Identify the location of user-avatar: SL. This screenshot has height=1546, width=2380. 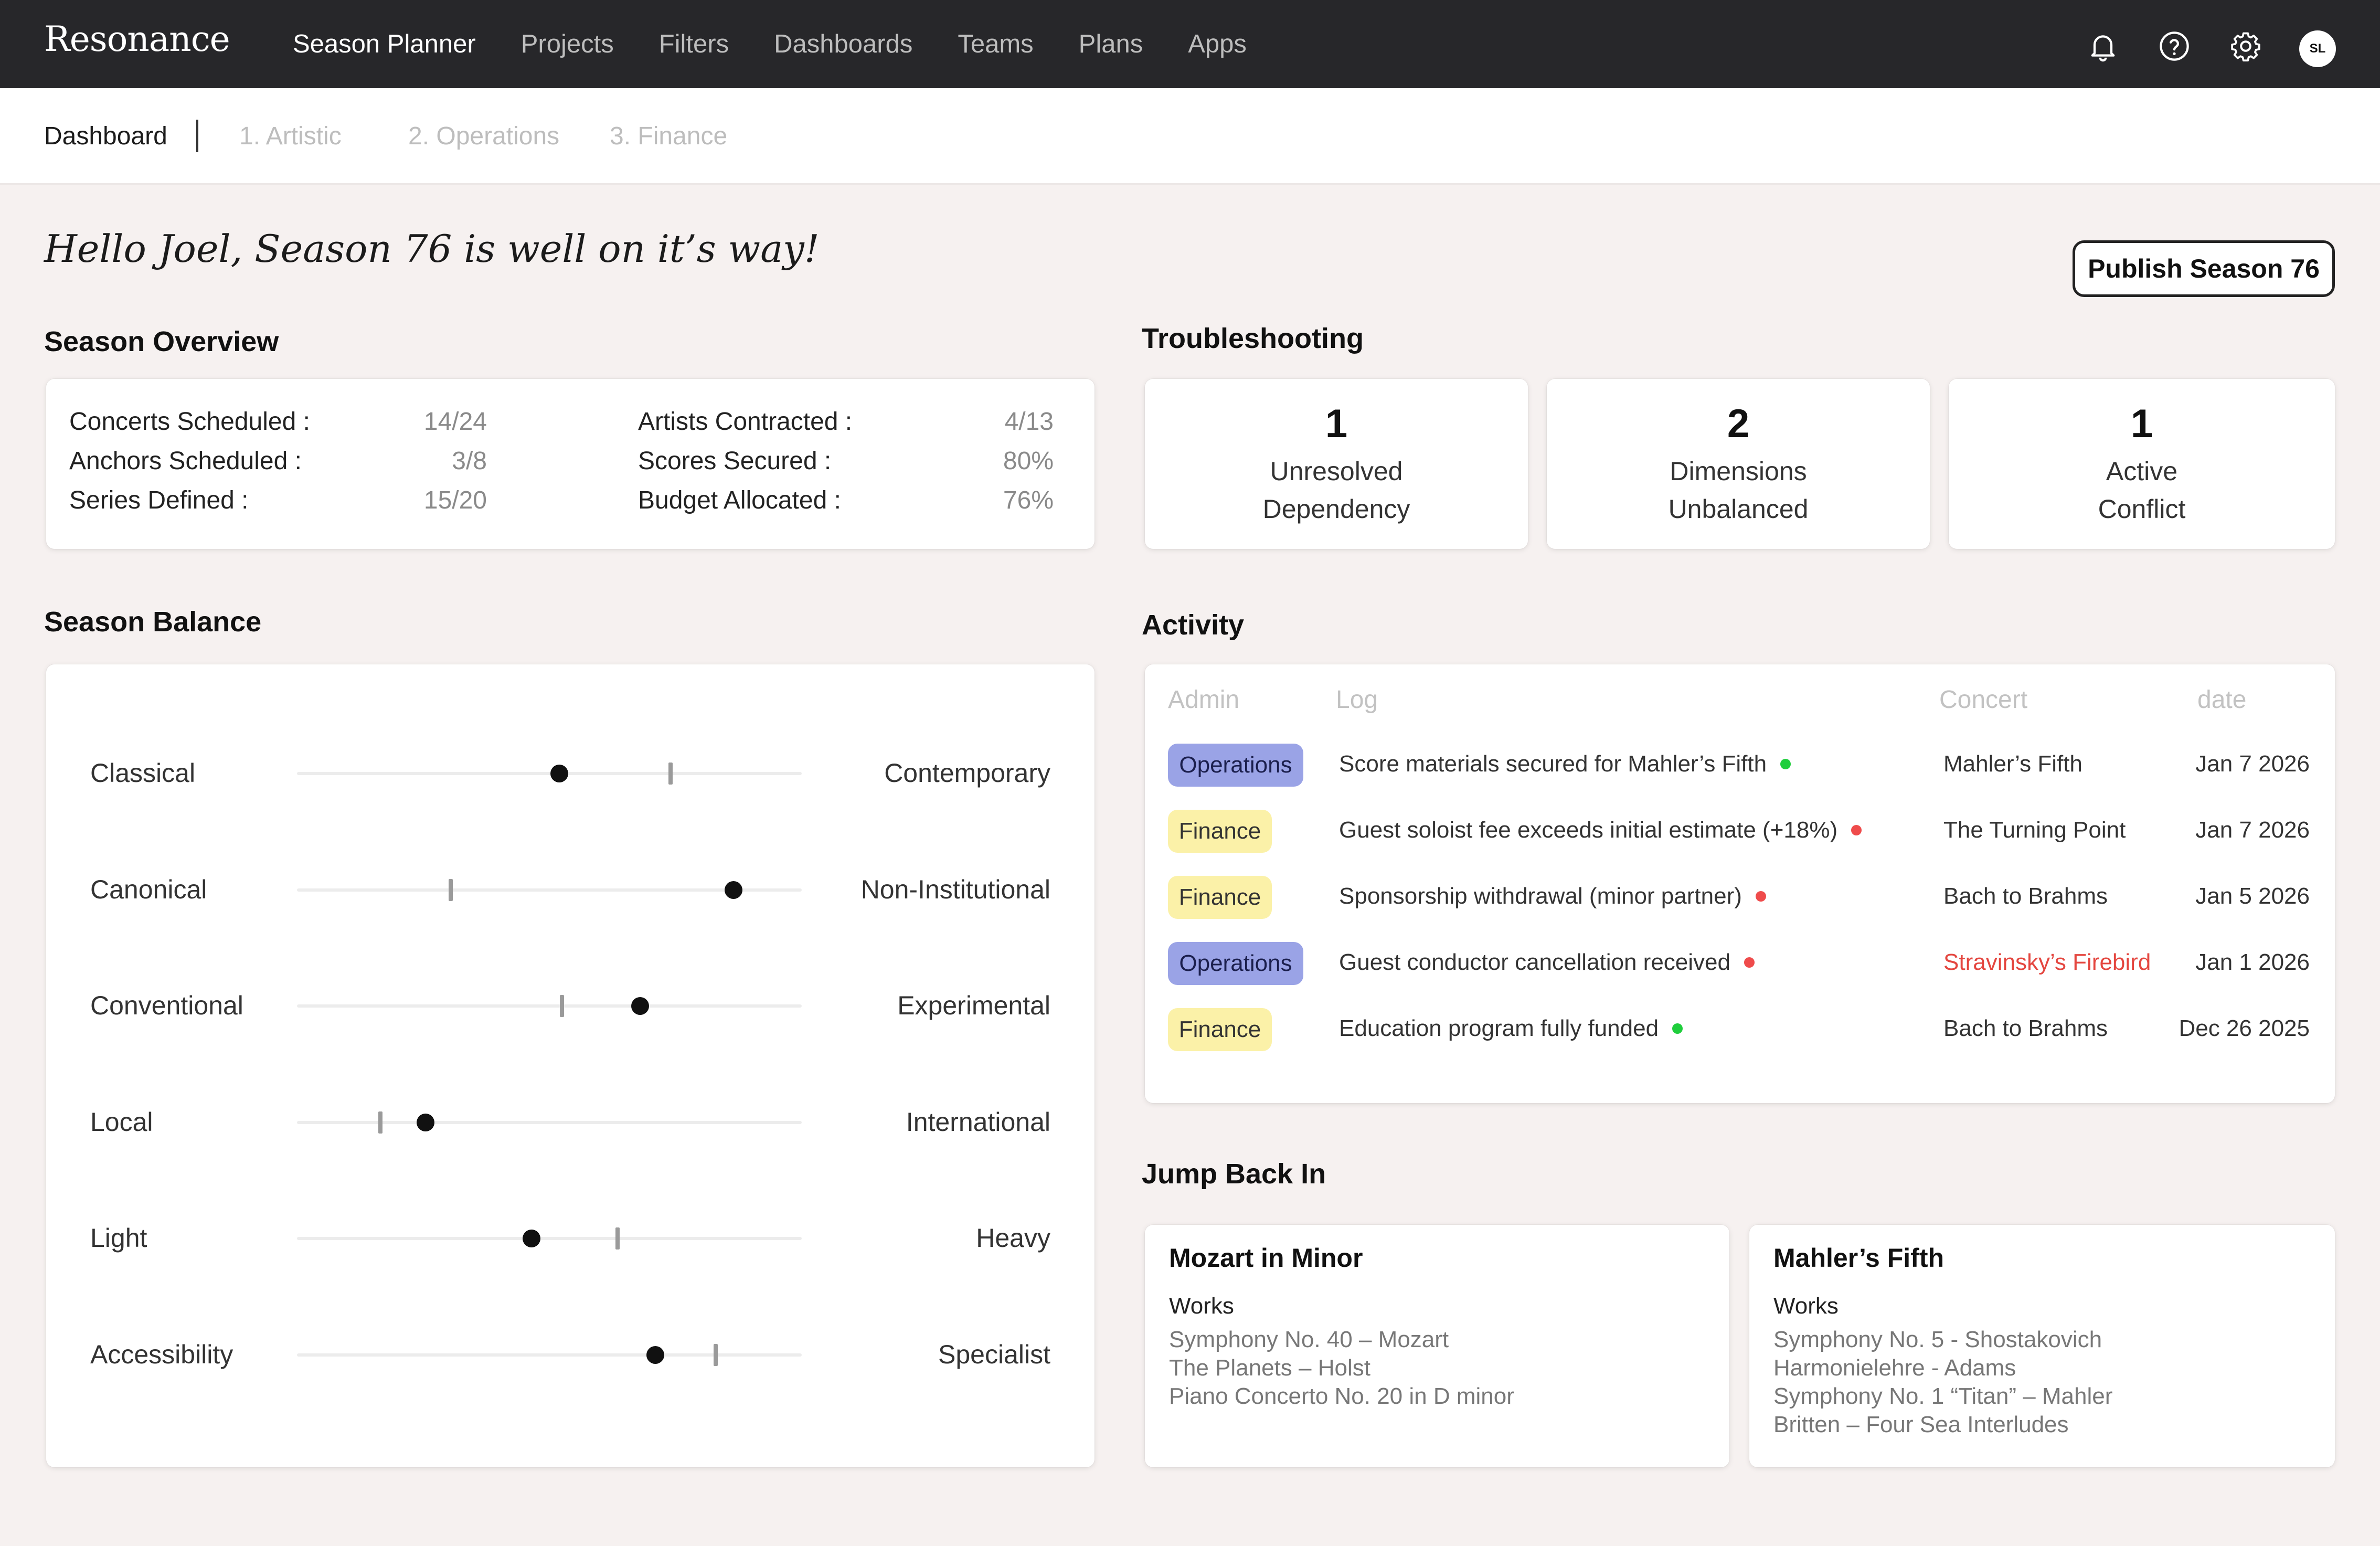
(2317, 48).